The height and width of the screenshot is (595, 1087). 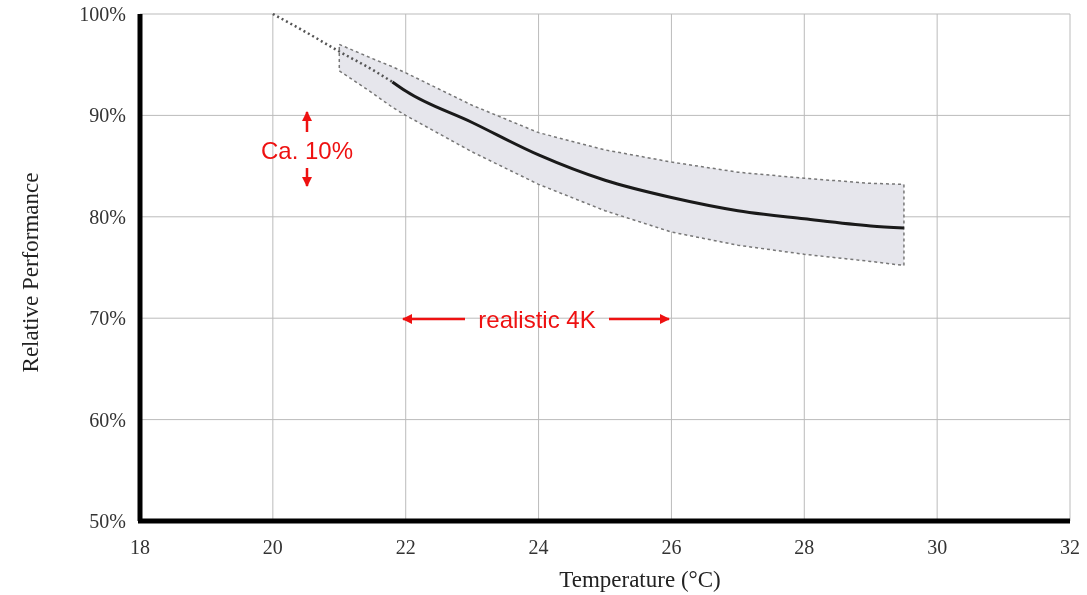 What do you see at coordinates (640, 579) in the screenshot?
I see `x-axis-title: Temperature (°C)` at bounding box center [640, 579].